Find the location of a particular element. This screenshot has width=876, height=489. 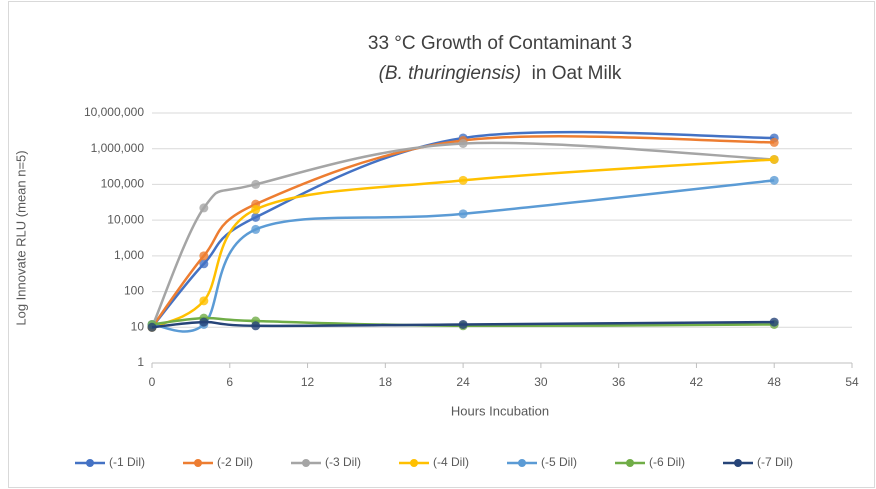

x-tick-label: 24 is located at coordinates (463, 382).